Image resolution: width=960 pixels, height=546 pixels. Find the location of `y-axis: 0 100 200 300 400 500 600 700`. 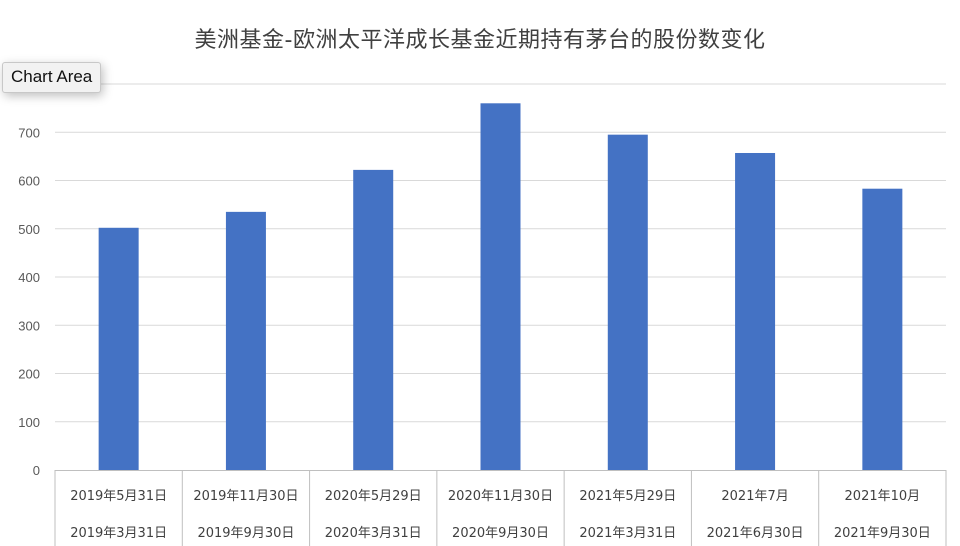

y-axis: 0 100 200 300 400 500 600 700 is located at coordinates (29, 301).